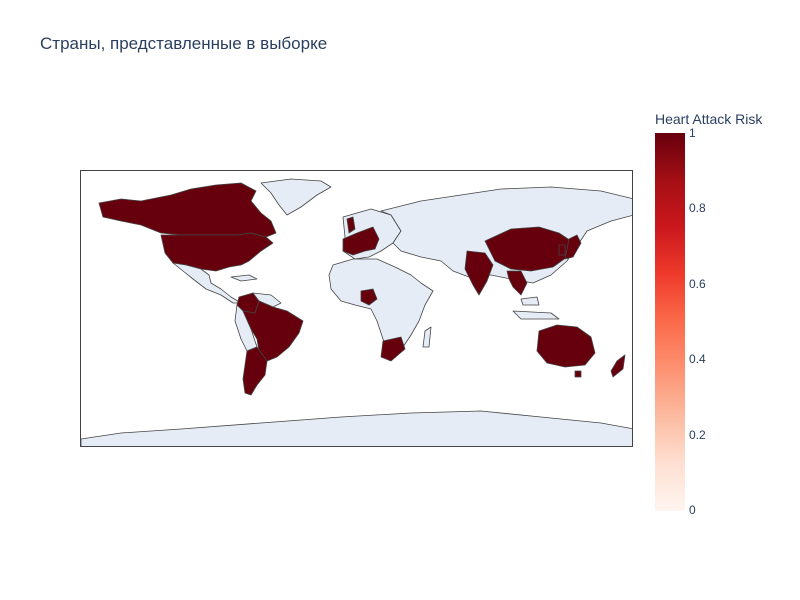 This screenshot has height=600, width=800. What do you see at coordinates (692, 133) in the screenshot?
I see `colorbar-tick-1: 1` at bounding box center [692, 133].